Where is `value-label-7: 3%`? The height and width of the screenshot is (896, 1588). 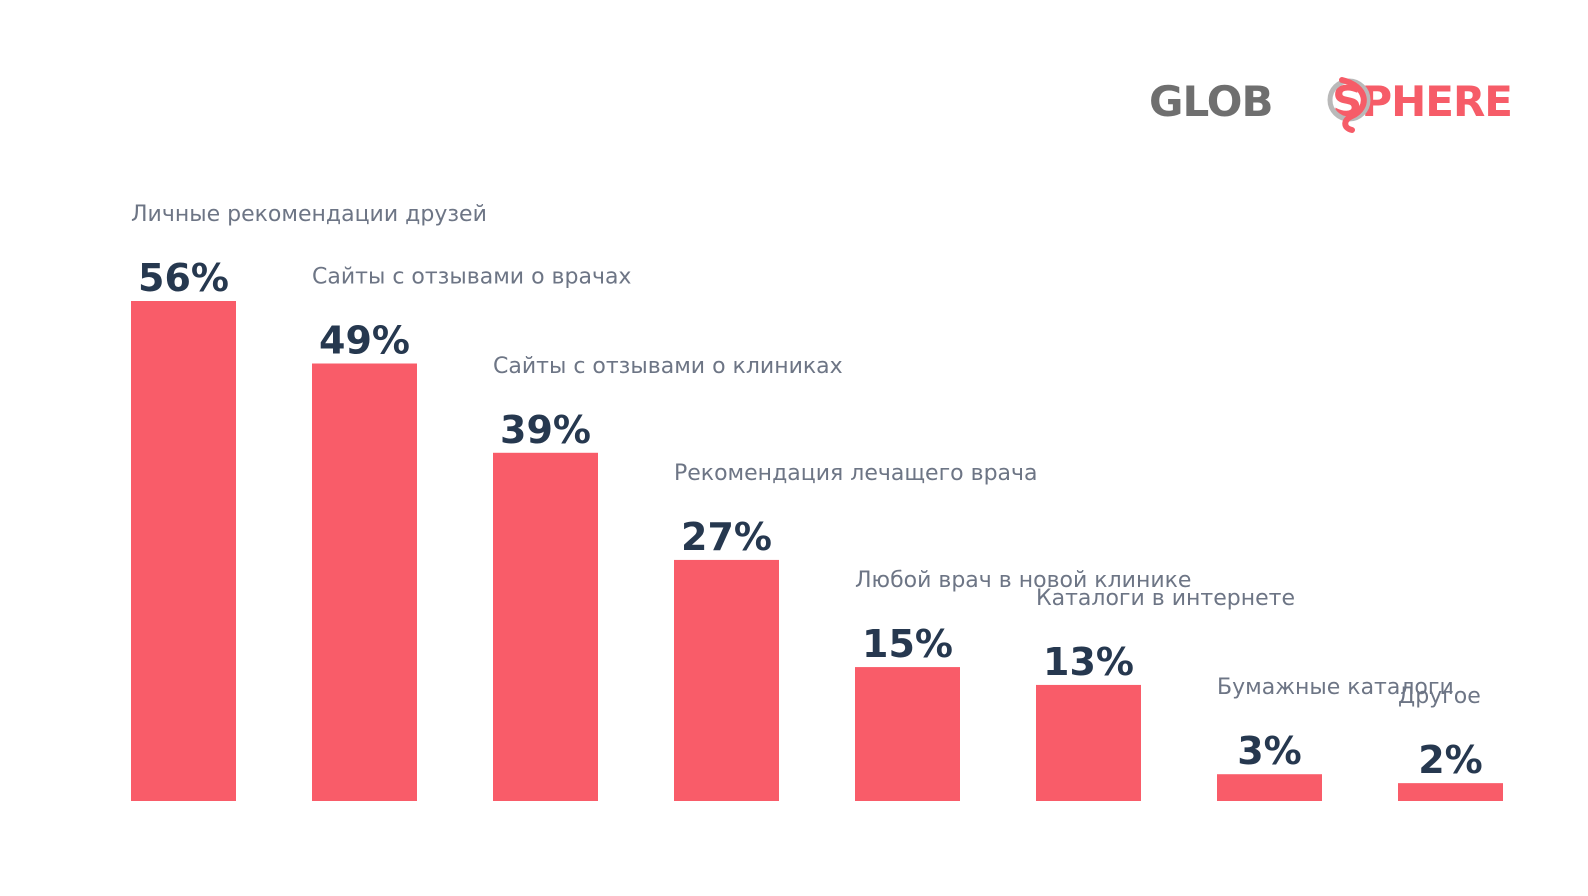
value-label-7: 3% is located at coordinates (1269, 751).